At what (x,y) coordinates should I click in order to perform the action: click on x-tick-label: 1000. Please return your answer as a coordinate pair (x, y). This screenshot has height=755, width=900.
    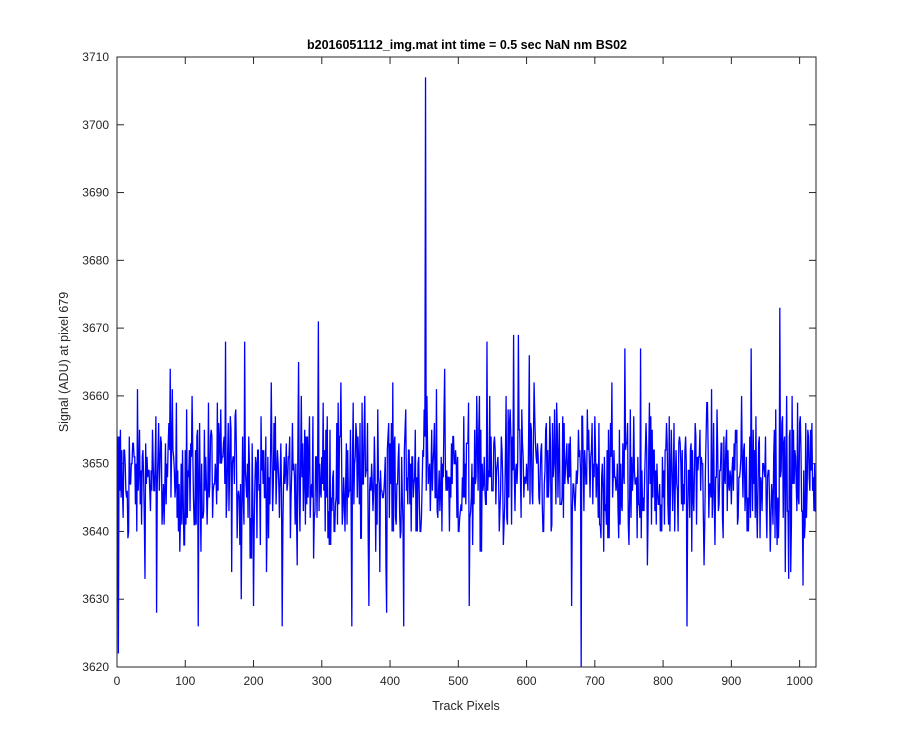
    Looking at the image, I should click on (799, 681).